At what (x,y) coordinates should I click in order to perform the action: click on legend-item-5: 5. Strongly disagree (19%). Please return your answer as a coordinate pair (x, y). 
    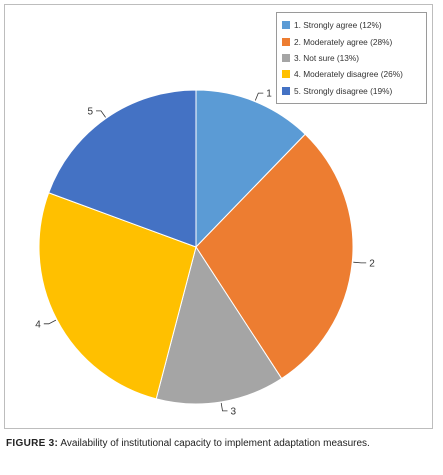
    Looking at the image, I should click on (354, 91).